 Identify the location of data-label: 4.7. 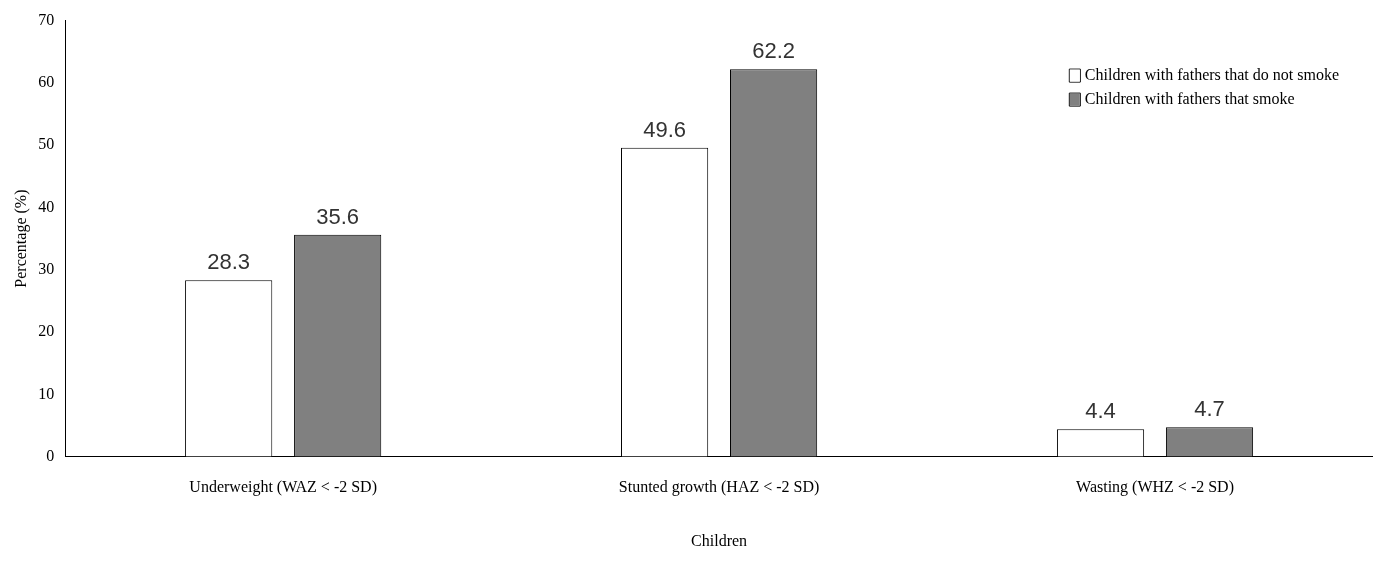
(1209, 409).